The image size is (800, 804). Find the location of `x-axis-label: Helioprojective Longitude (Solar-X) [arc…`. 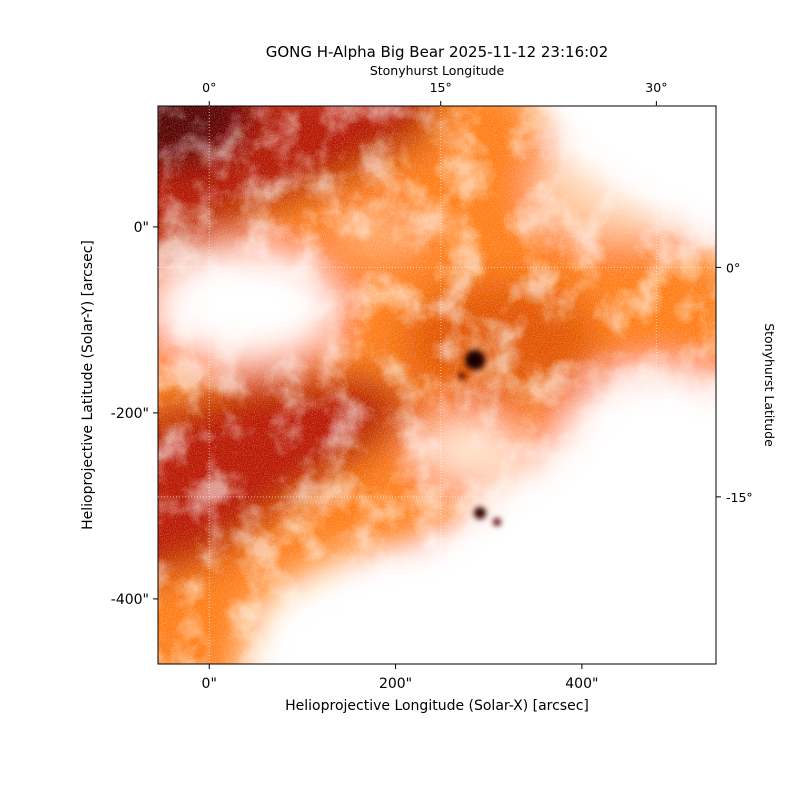

x-axis-label: Helioprojective Longitude (Solar-X) [arc… is located at coordinates (437, 706).